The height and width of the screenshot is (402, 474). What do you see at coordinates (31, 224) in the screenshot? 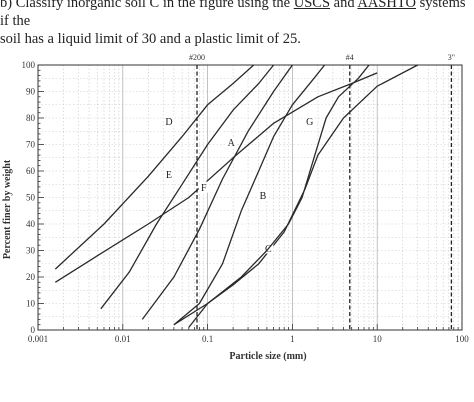
I see `y-tick-label: 40` at bounding box center [31, 224].